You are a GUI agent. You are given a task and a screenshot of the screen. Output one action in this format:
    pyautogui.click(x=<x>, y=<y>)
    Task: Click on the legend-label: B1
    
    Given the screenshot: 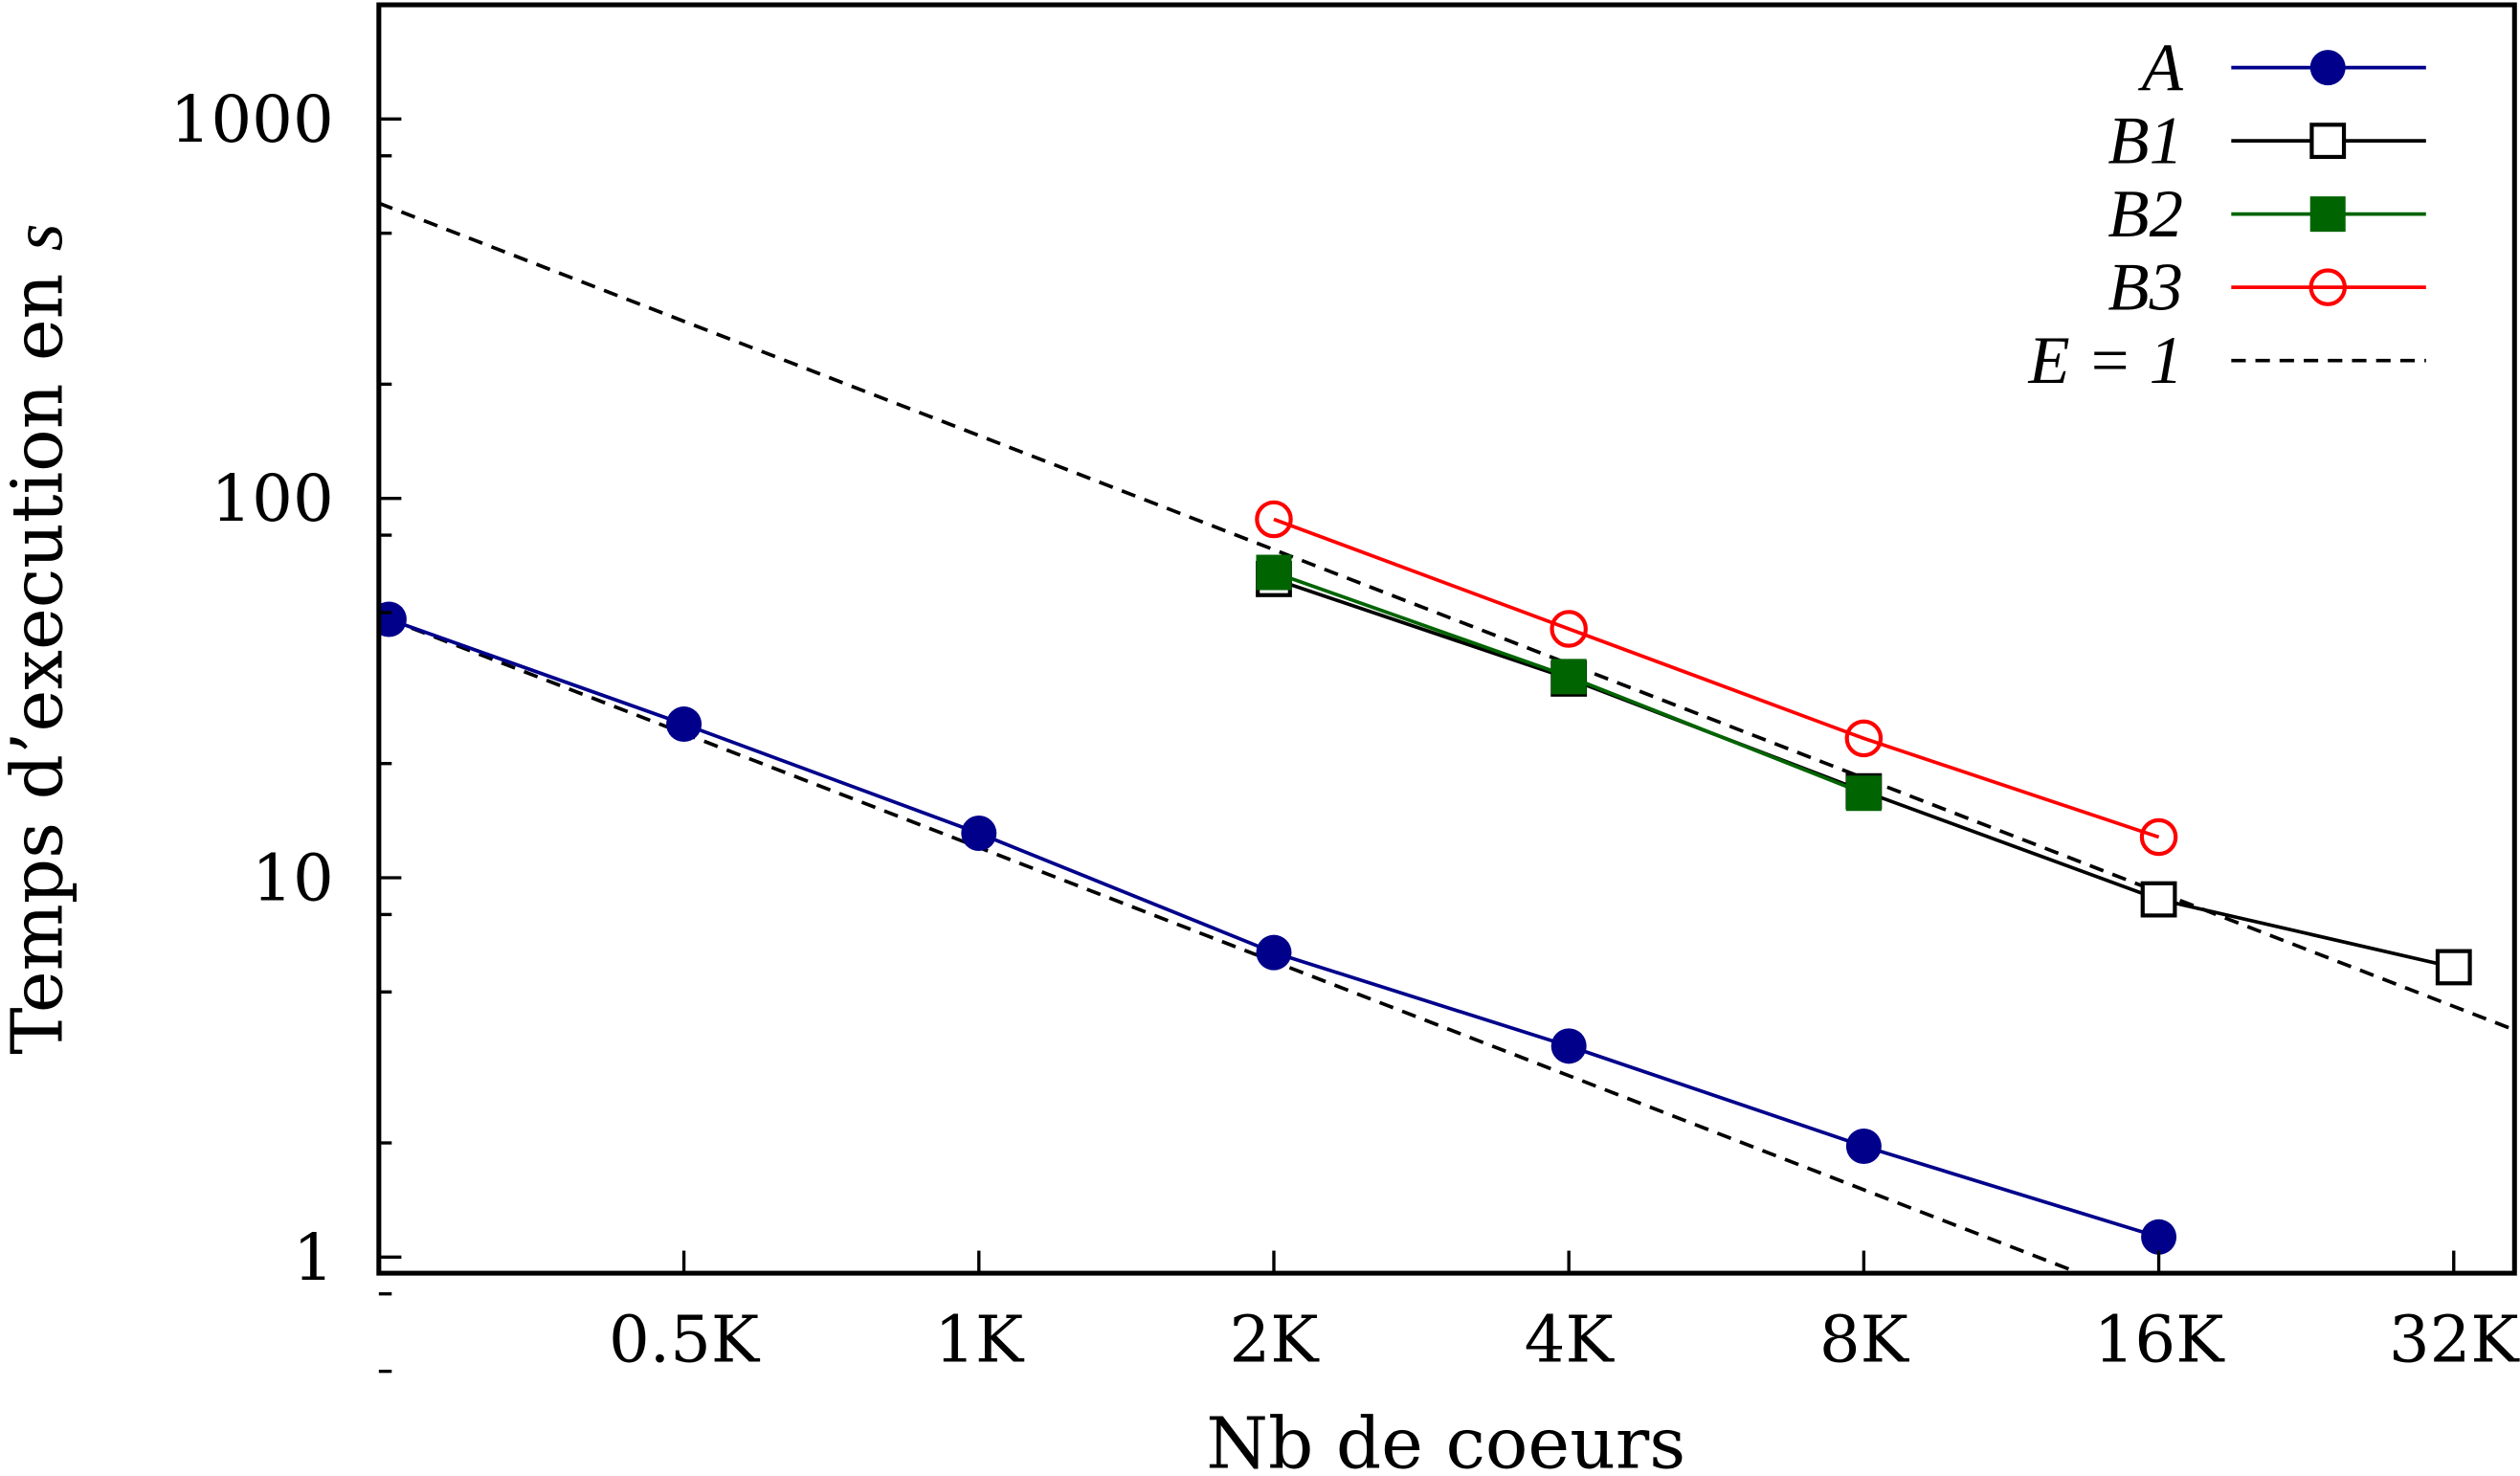 What is the action you would take?
    pyautogui.click(x=2144, y=141)
    